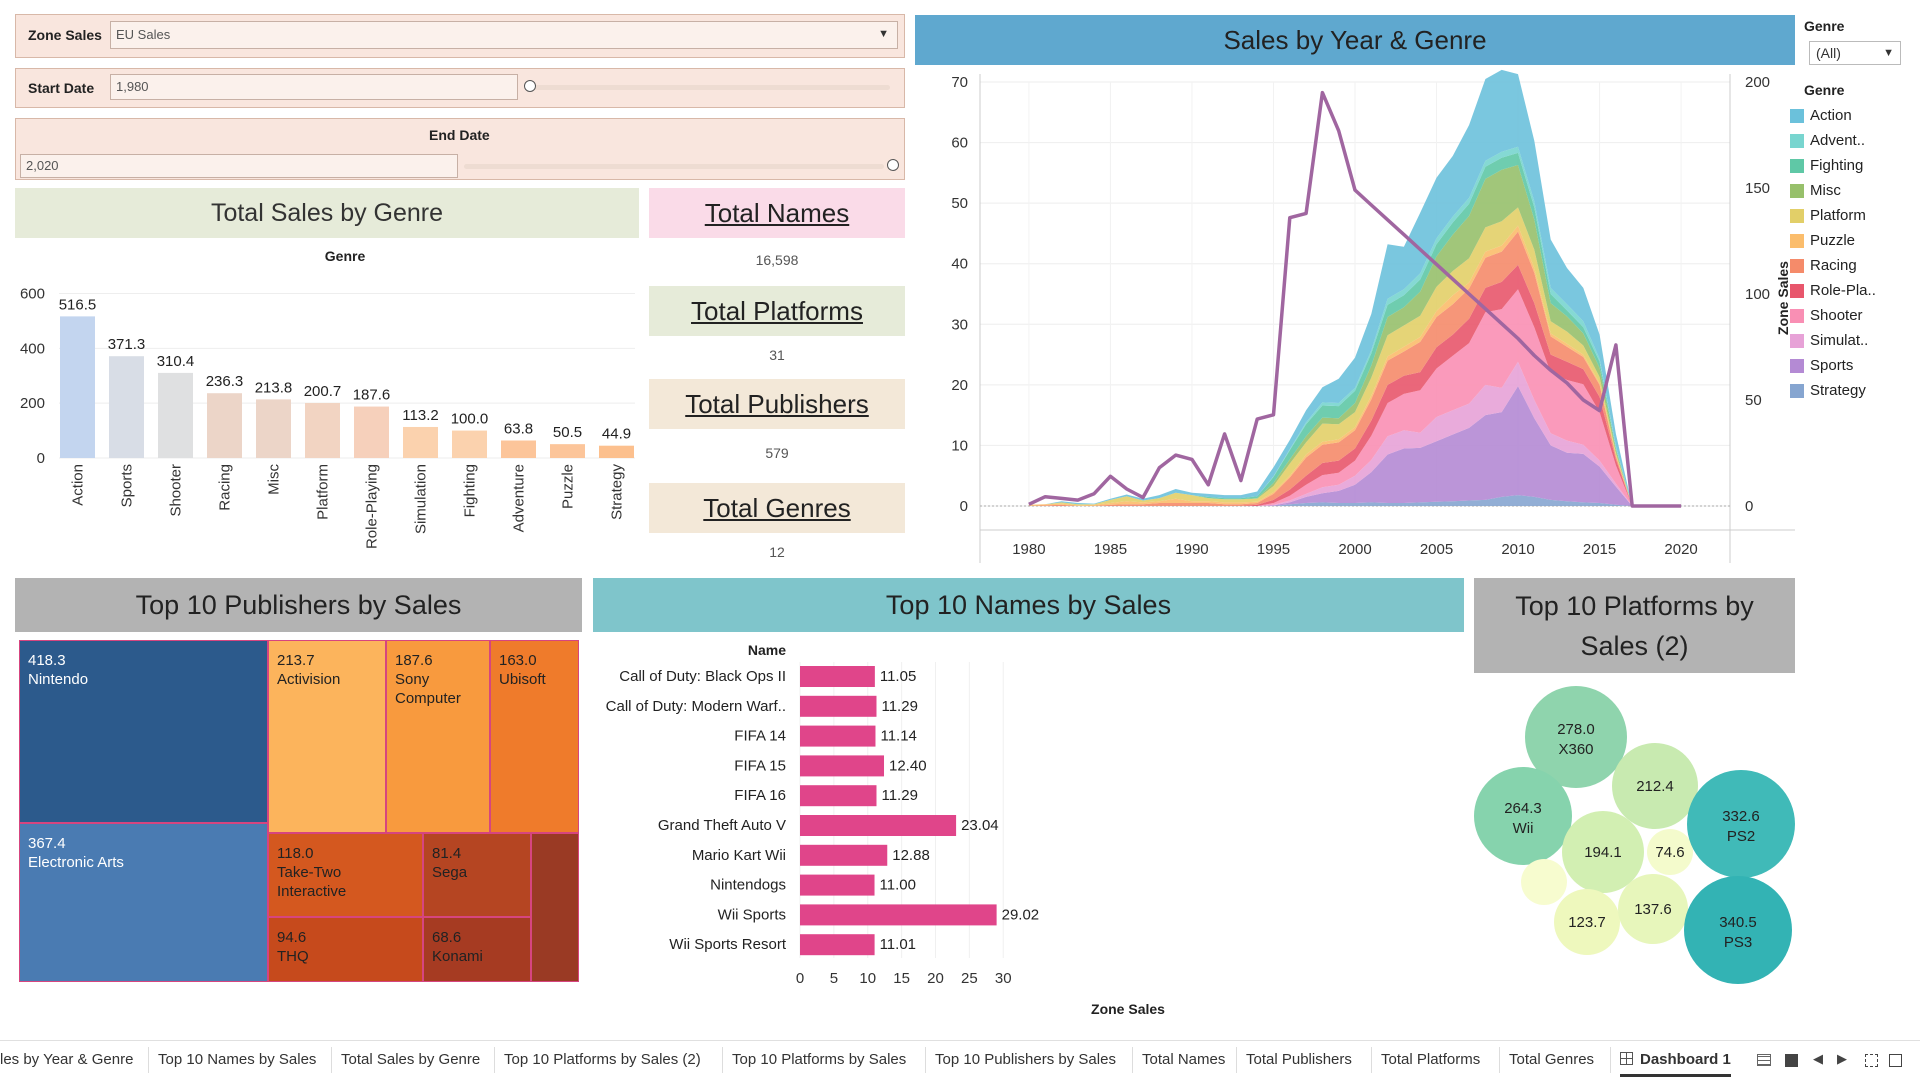  I want to click on treemap-cell: 187.6 Sony Computer, so click(438, 736).